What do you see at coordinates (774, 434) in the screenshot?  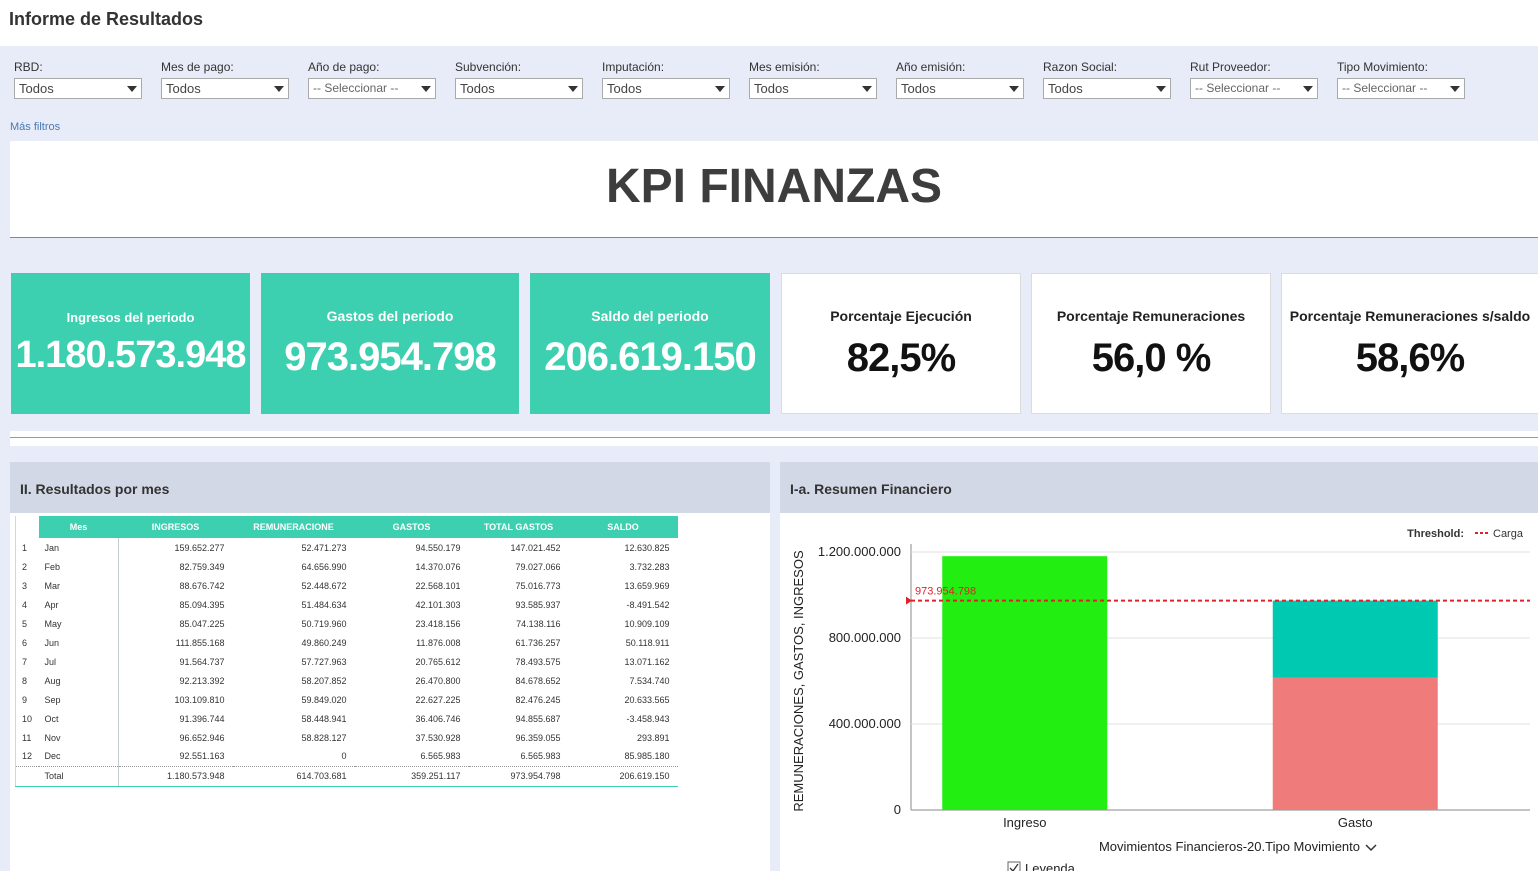 I see `divider` at bounding box center [774, 434].